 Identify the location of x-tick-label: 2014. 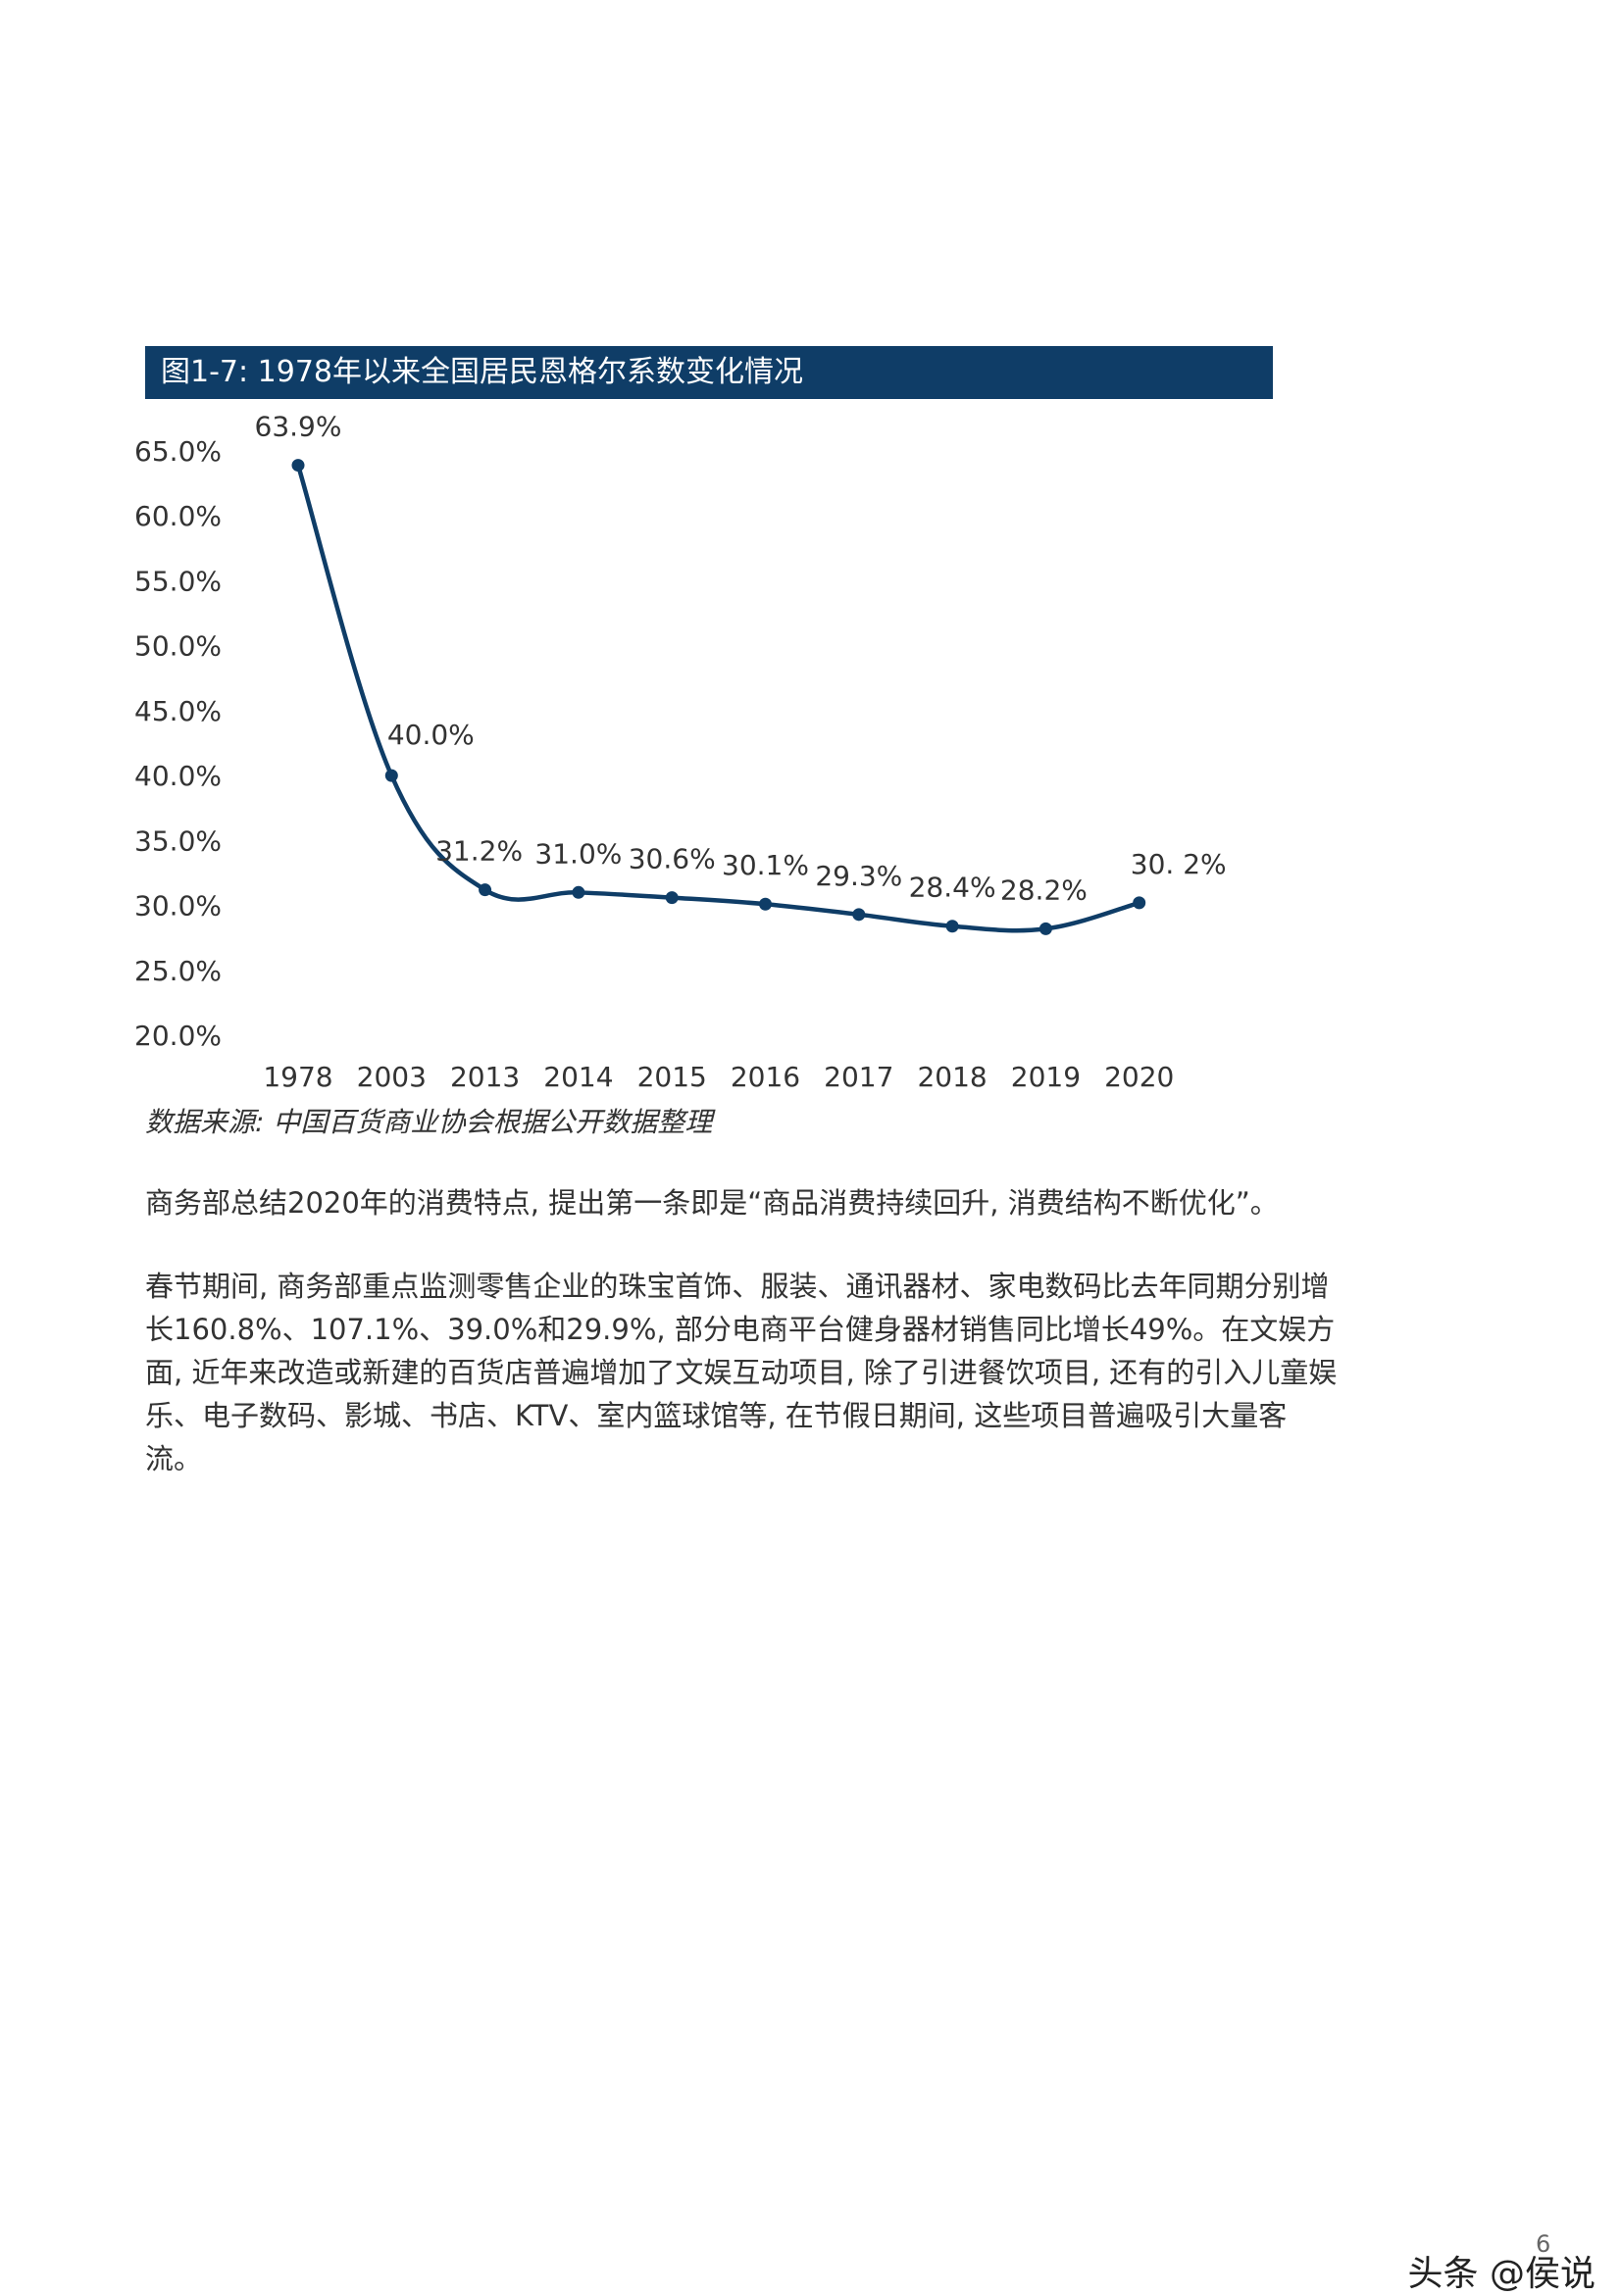
(578, 1077).